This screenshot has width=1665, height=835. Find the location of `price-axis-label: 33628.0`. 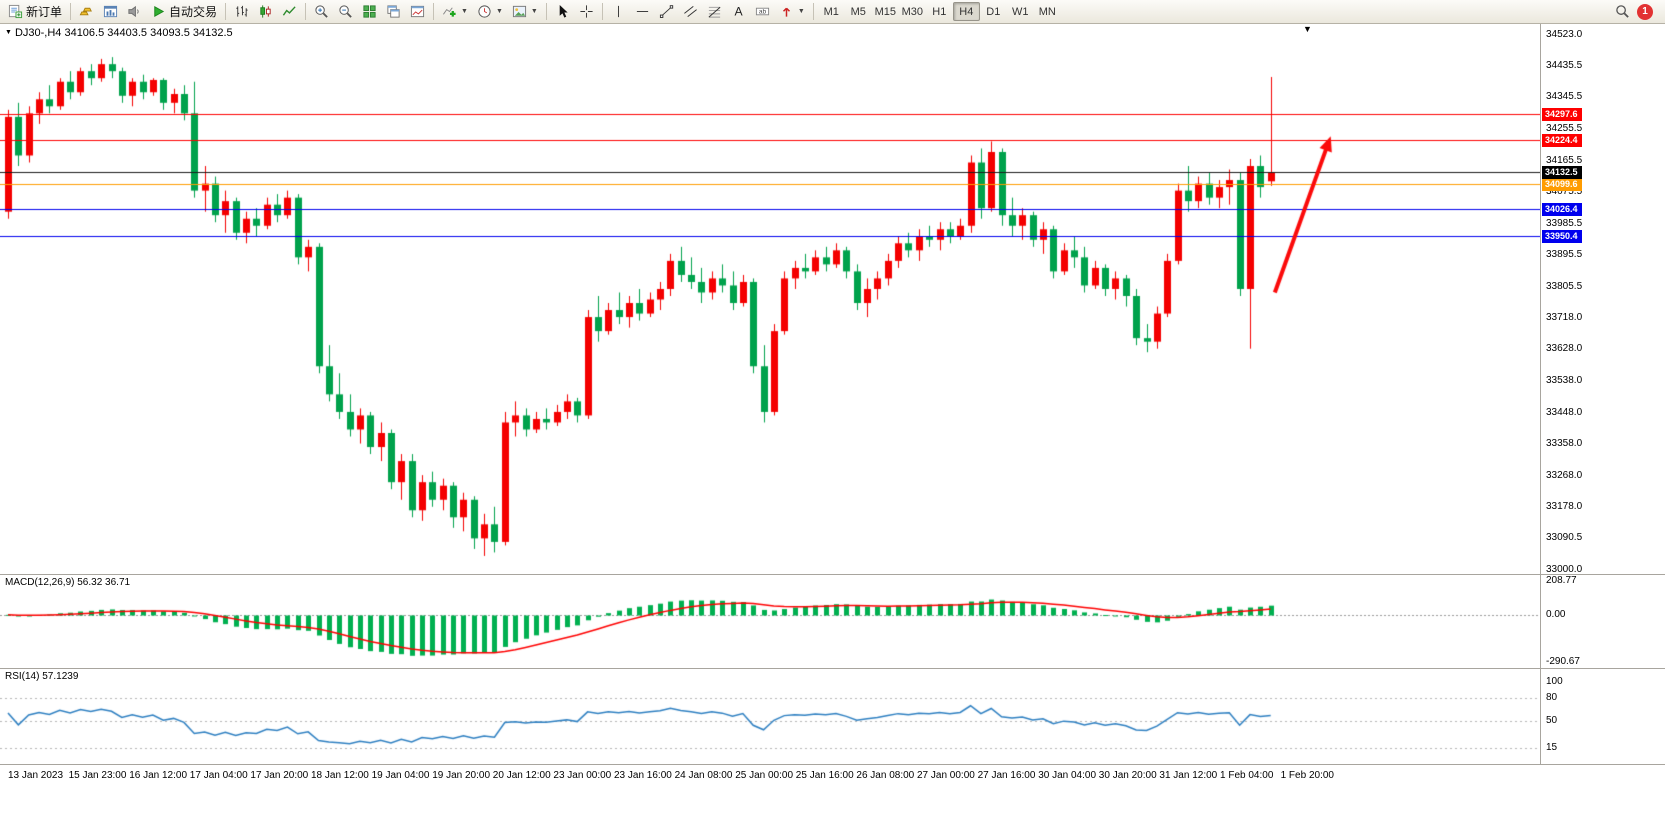

price-axis-label: 33628.0 is located at coordinates (1564, 349).